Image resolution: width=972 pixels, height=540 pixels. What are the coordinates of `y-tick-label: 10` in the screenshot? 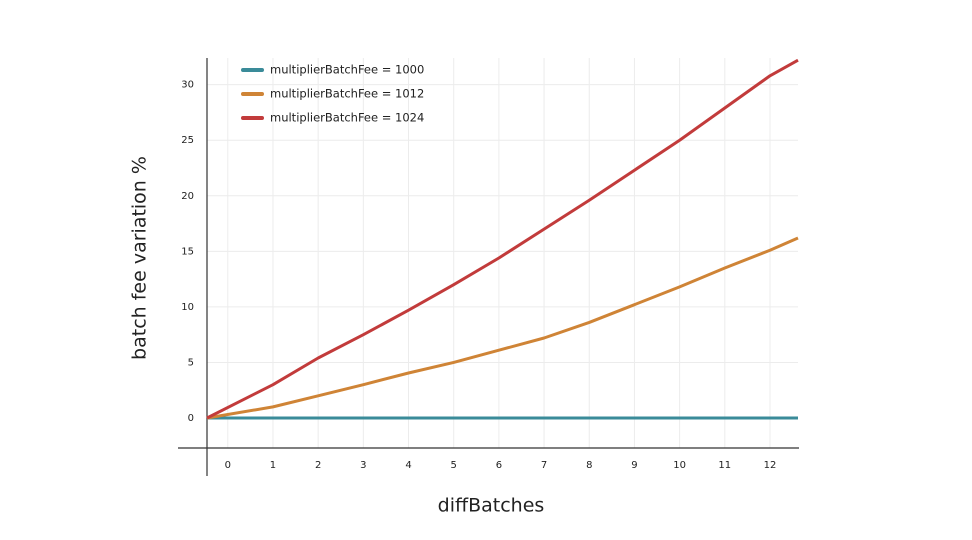 It's located at (187, 307).